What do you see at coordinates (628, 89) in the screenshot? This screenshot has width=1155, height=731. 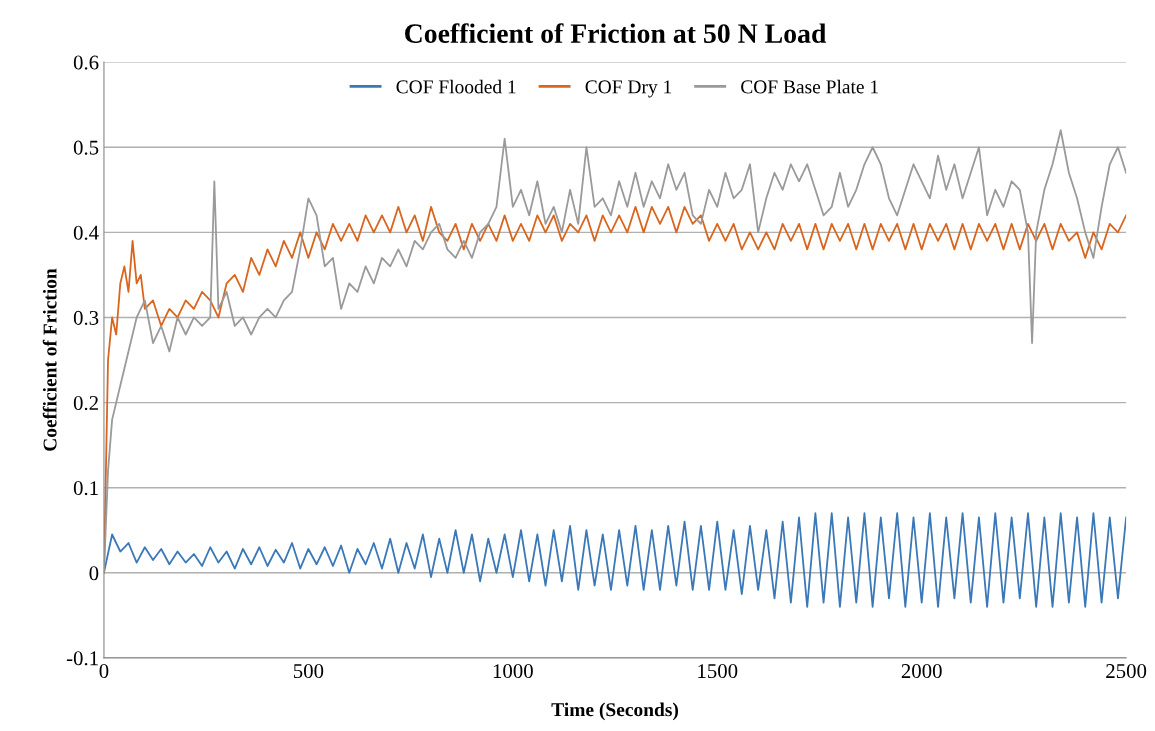 I see `legend-label: COF Dry 1` at bounding box center [628, 89].